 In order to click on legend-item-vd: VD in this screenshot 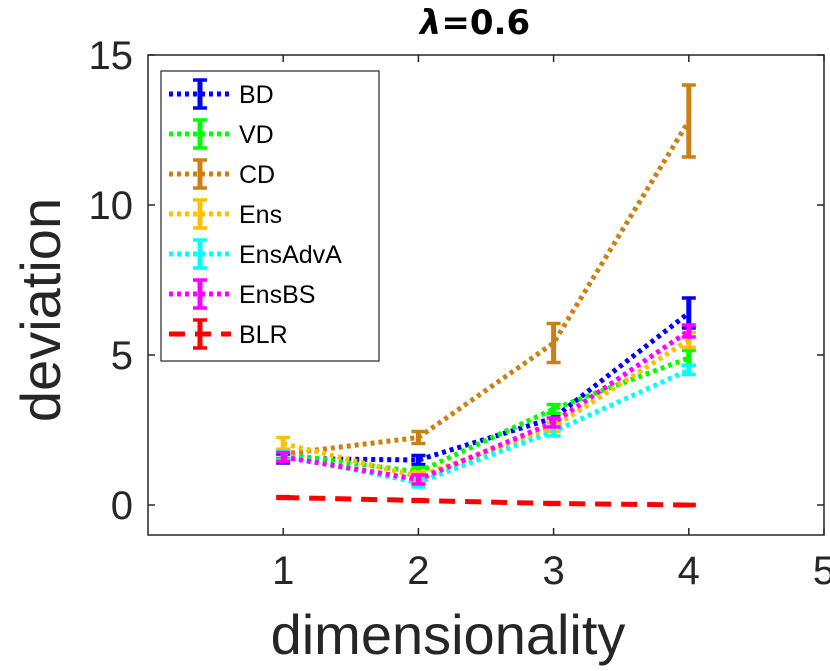, I will do `click(221, 134)`.